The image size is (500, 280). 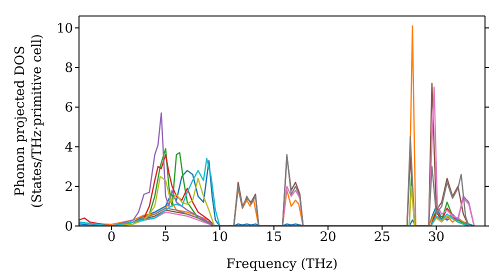 I want to click on x-tick-label: 20, so click(x=328, y=238).